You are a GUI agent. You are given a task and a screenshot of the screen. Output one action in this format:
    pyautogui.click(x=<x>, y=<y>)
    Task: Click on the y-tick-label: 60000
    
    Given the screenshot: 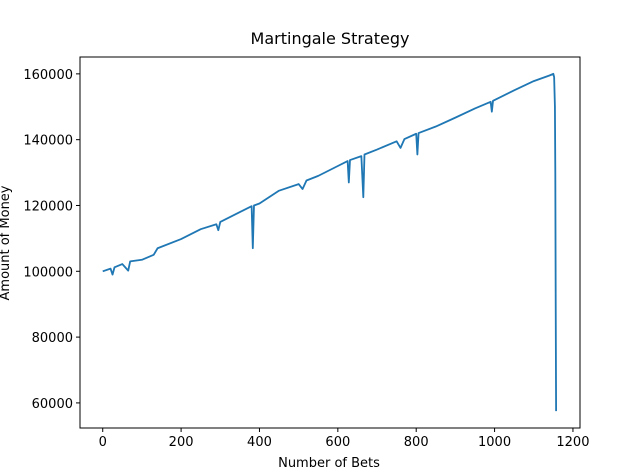 What is the action you would take?
    pyautogui.click(x=52, y=404)
    